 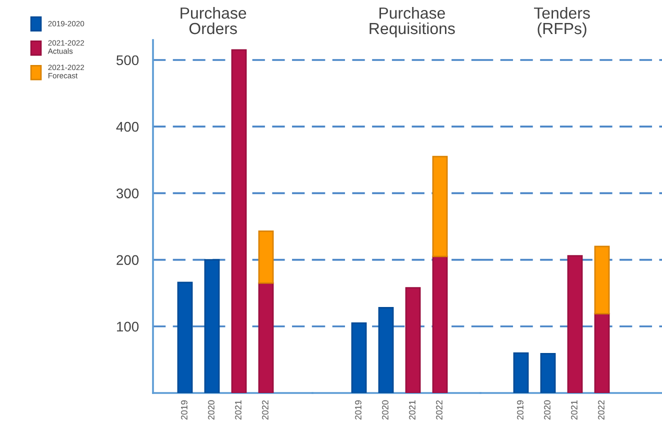 I want to click on y-tick-label: 400, so click(x=127, y=127).